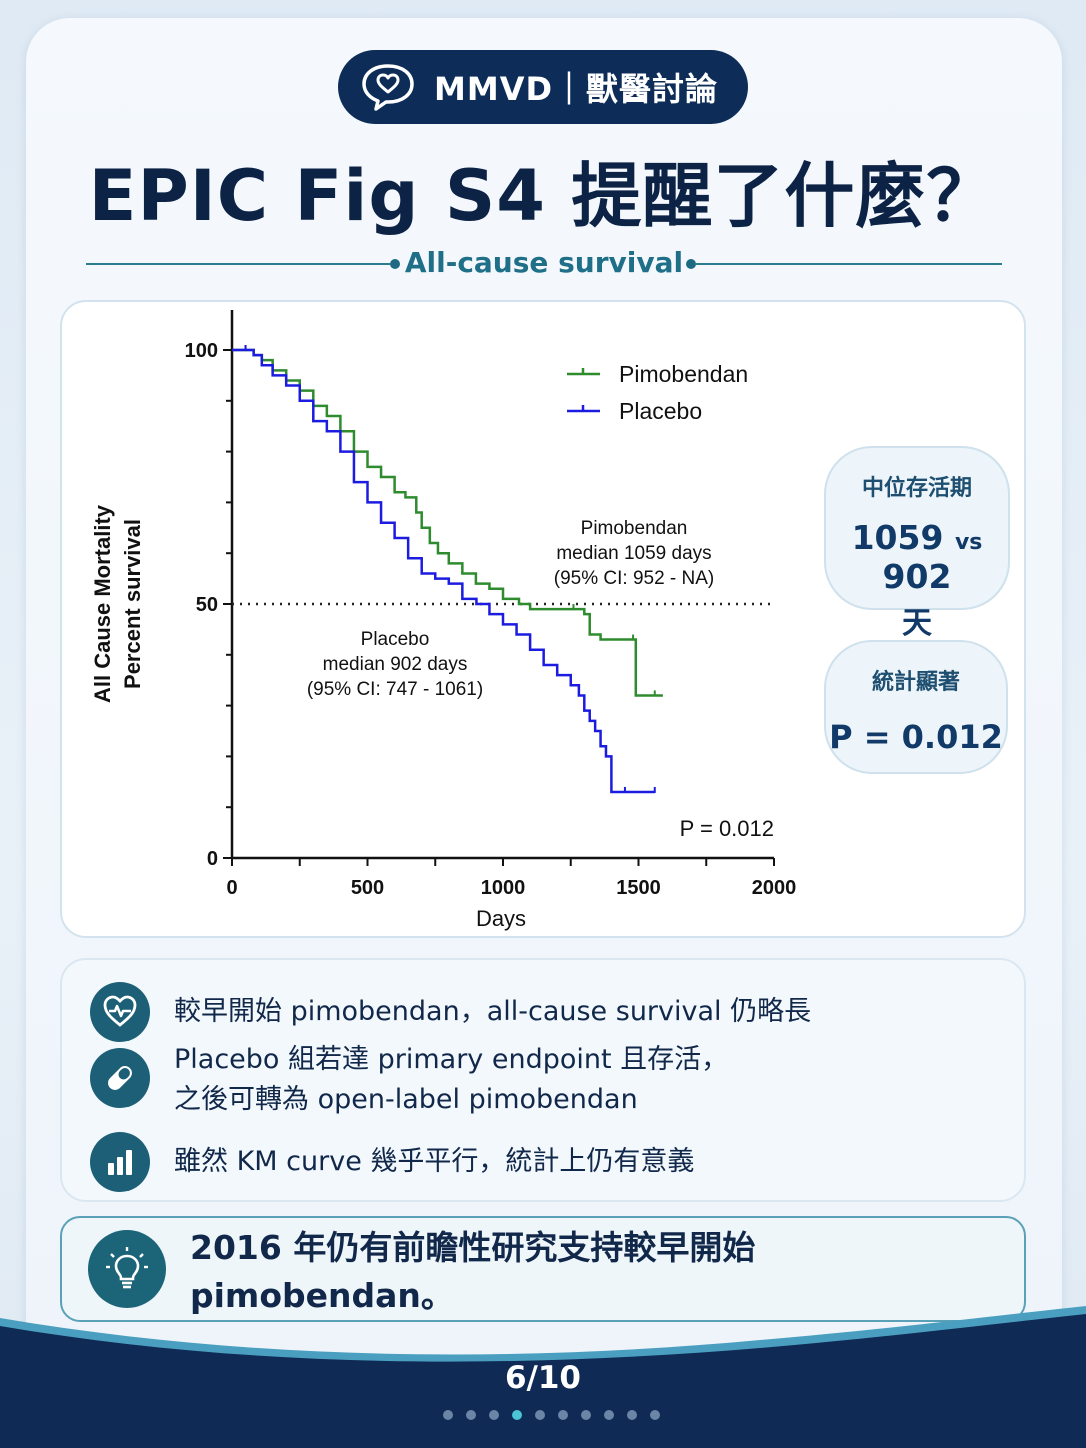 This screenshot has width=1086, height=1448. What do you see at coordinates (367, 888) in the screenshot?
I see `x-tick-label: 500` at bounding box center [367, 888].